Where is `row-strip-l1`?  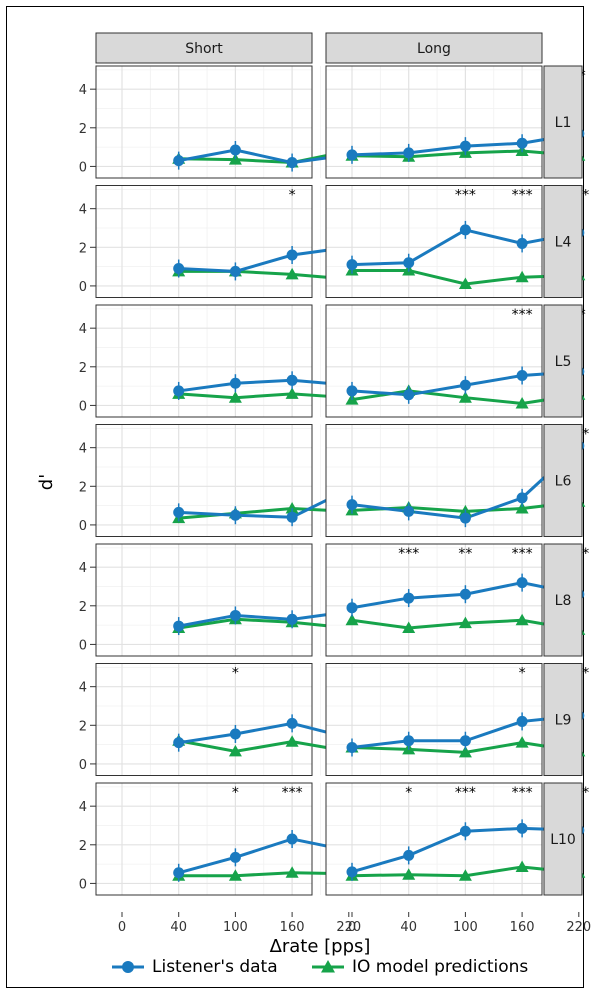
row-strip-l1 is located at coordinates (563, 122).